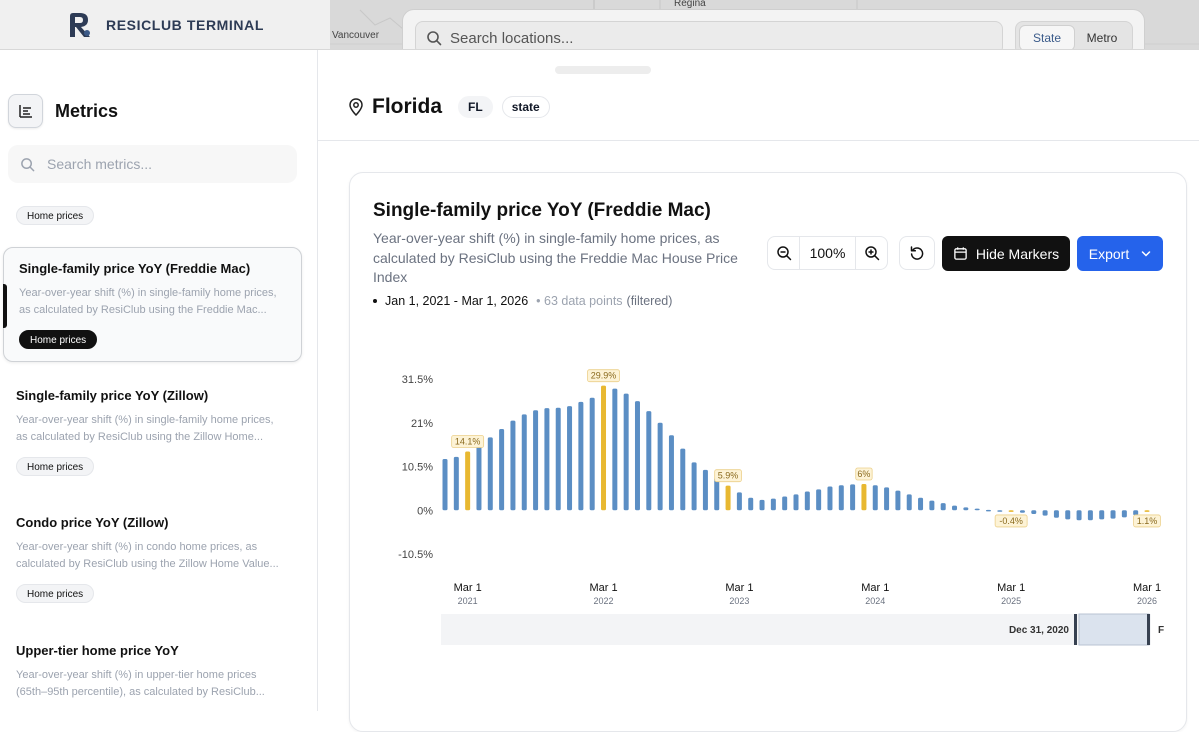 The image size is (1199, 732). I want to click on zoom-level: 100%, so click(827, 253).